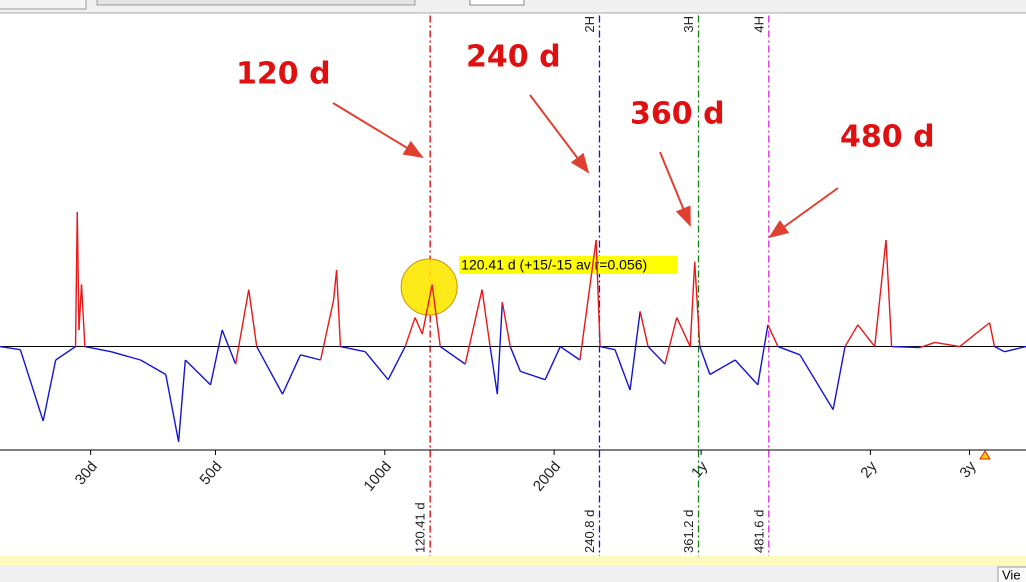  Describe the element at coordinates (210, 473) in the screenshot. I see `x-tick-label: 50d` at that location.